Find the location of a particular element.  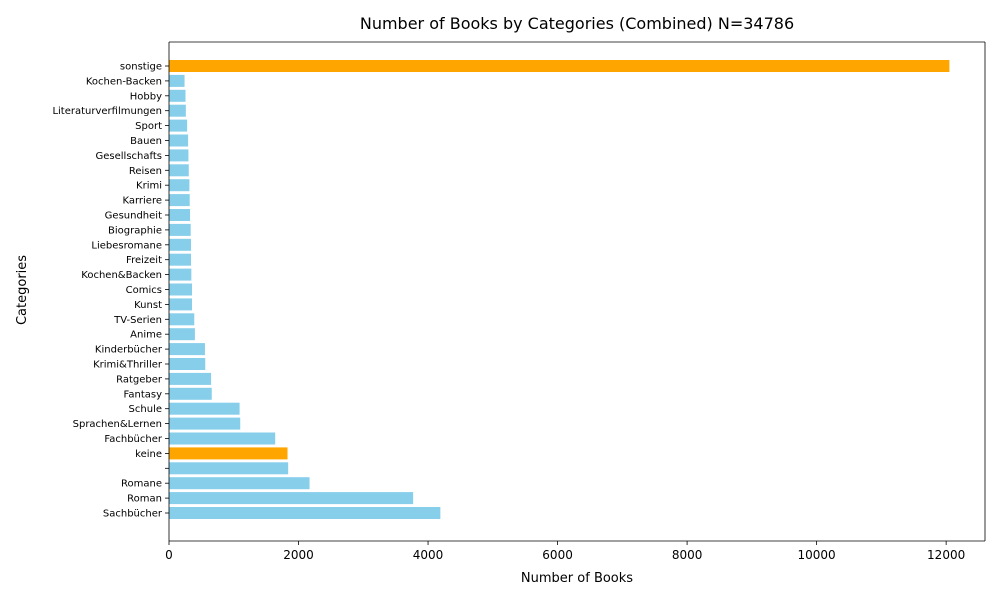

y-tick-label: Roman is located at coordinates (144, 499).